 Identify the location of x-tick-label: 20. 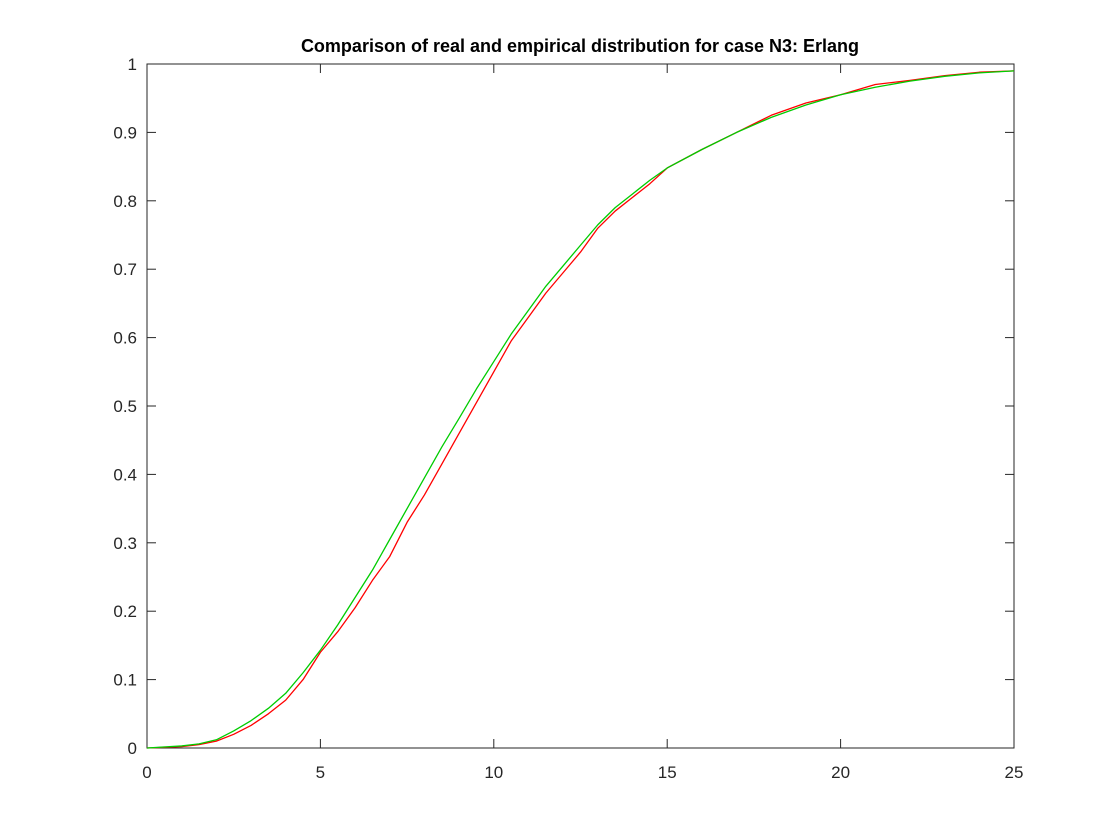
(840, 772).